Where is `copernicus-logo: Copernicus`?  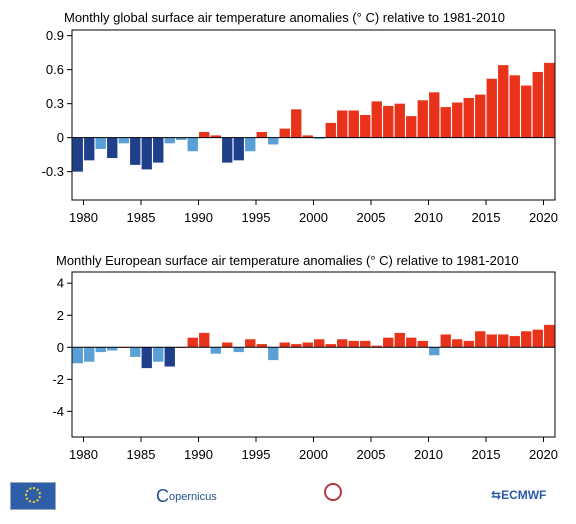
copernicus-logo: Copernicus is located at coordinates (186, 496).